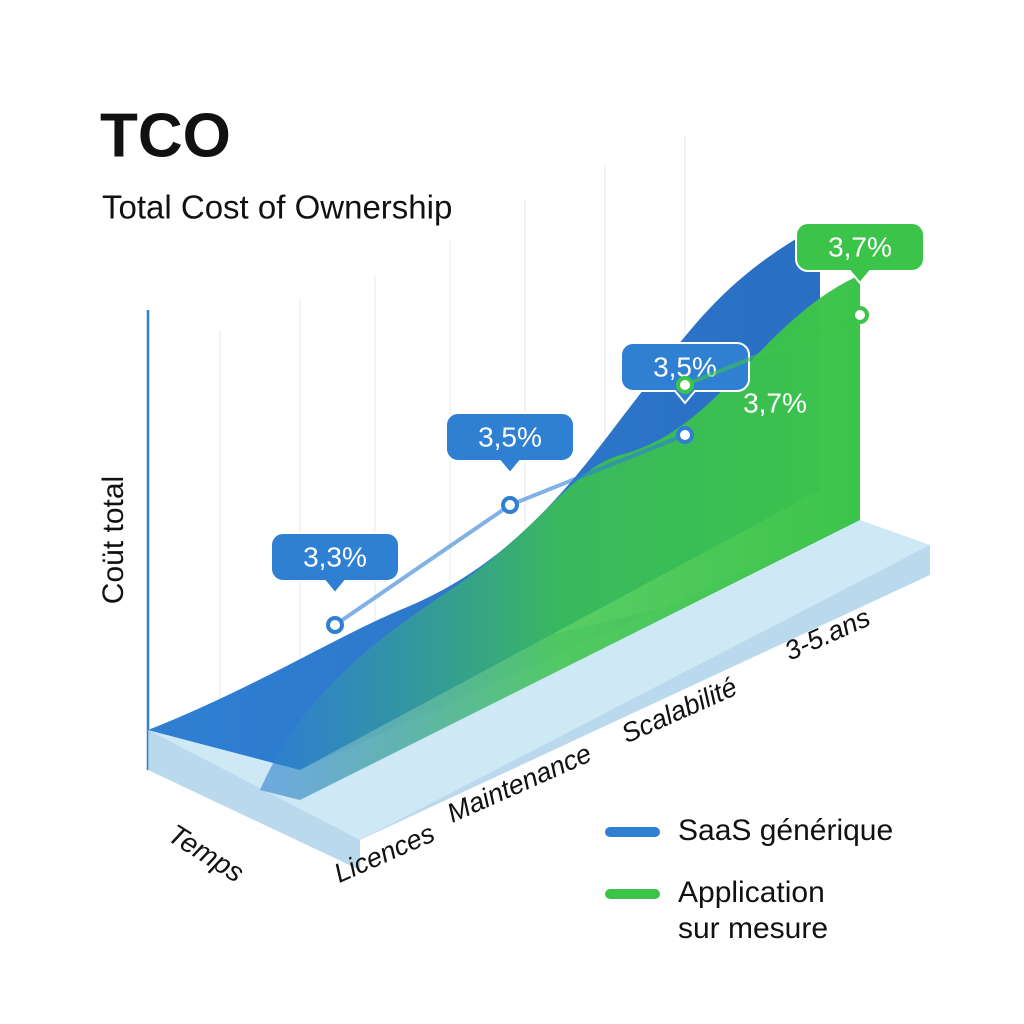  What do you see at coordinates (165, 135) in the screenshot?
I see `title: TCO` at bounding box center [165, 135].